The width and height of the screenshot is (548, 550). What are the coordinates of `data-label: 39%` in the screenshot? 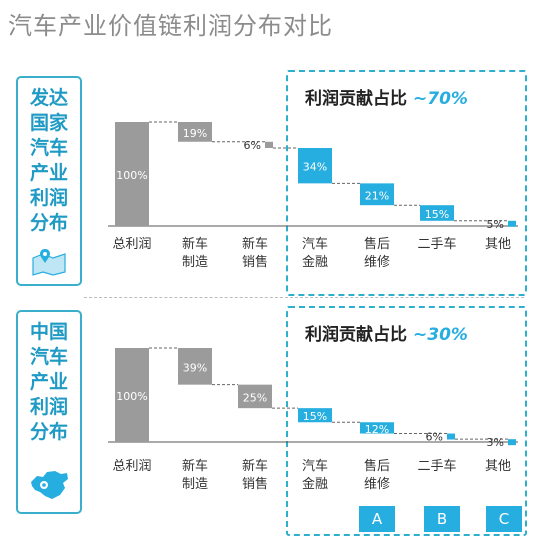 It's located at (195, 367).